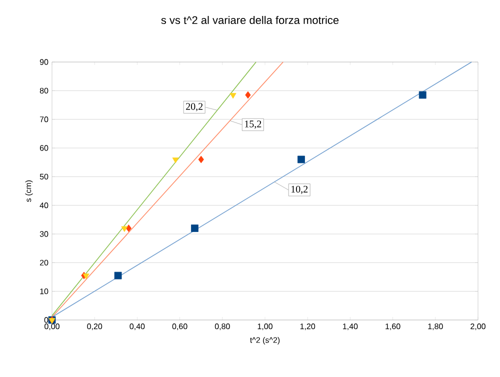 The image size is (500, 377). What do you see at coordinates (253, 124) in the screenshot?
I see `series-label: 15,2` at bounding box center [253, 124].